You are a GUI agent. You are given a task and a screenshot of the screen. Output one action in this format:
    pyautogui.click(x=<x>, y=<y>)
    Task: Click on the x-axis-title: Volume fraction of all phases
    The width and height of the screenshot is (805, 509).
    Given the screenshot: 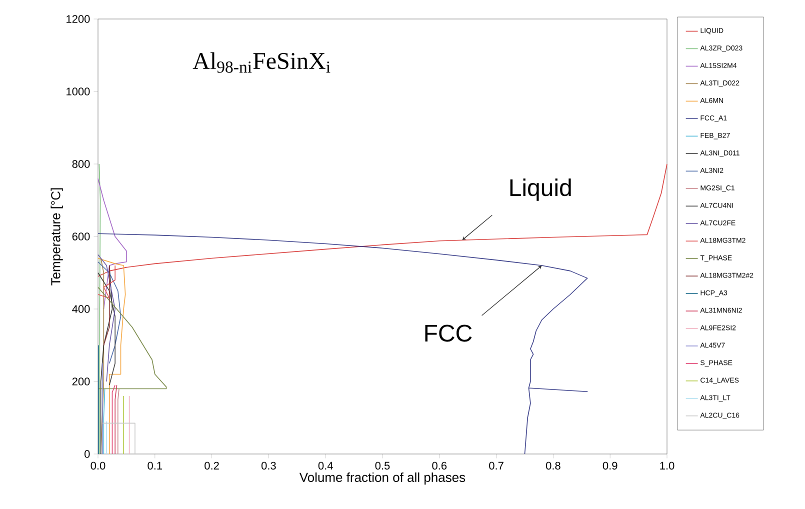 What is the action you would take?
    pyautogui.click(x=382, y=478)
    